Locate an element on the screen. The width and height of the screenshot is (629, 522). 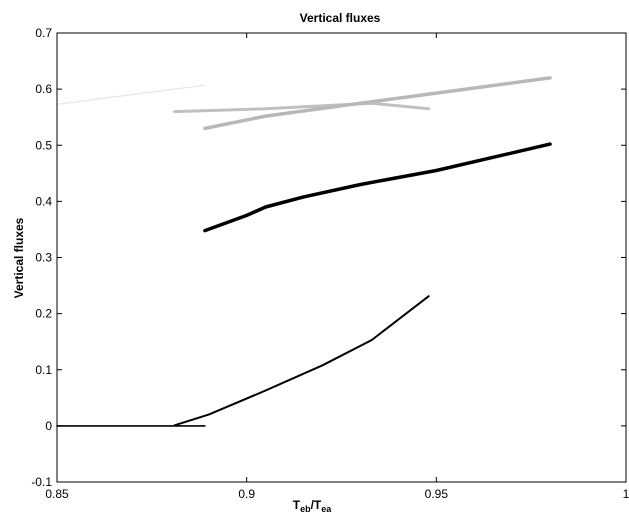
y-tick-label: -0.1 is located at coordinates (41, 482).